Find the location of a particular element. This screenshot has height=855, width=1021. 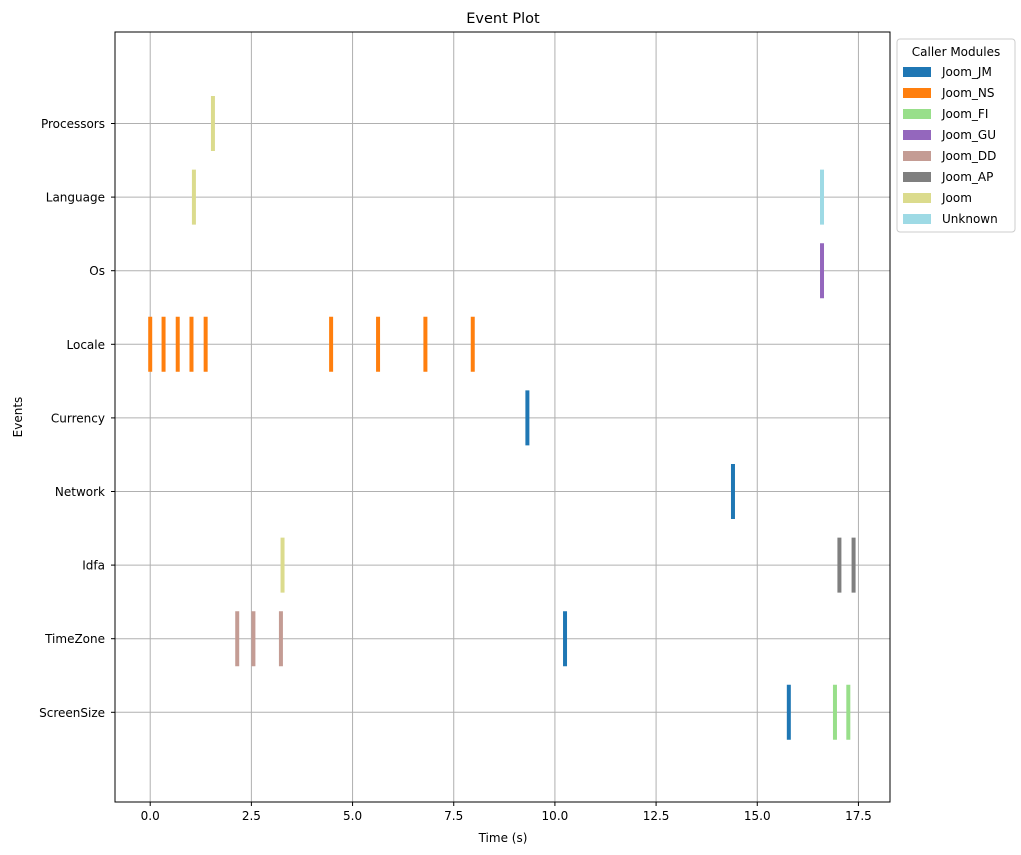

legend-entry-label: Joom_JM is located at coordinates (966, 72).